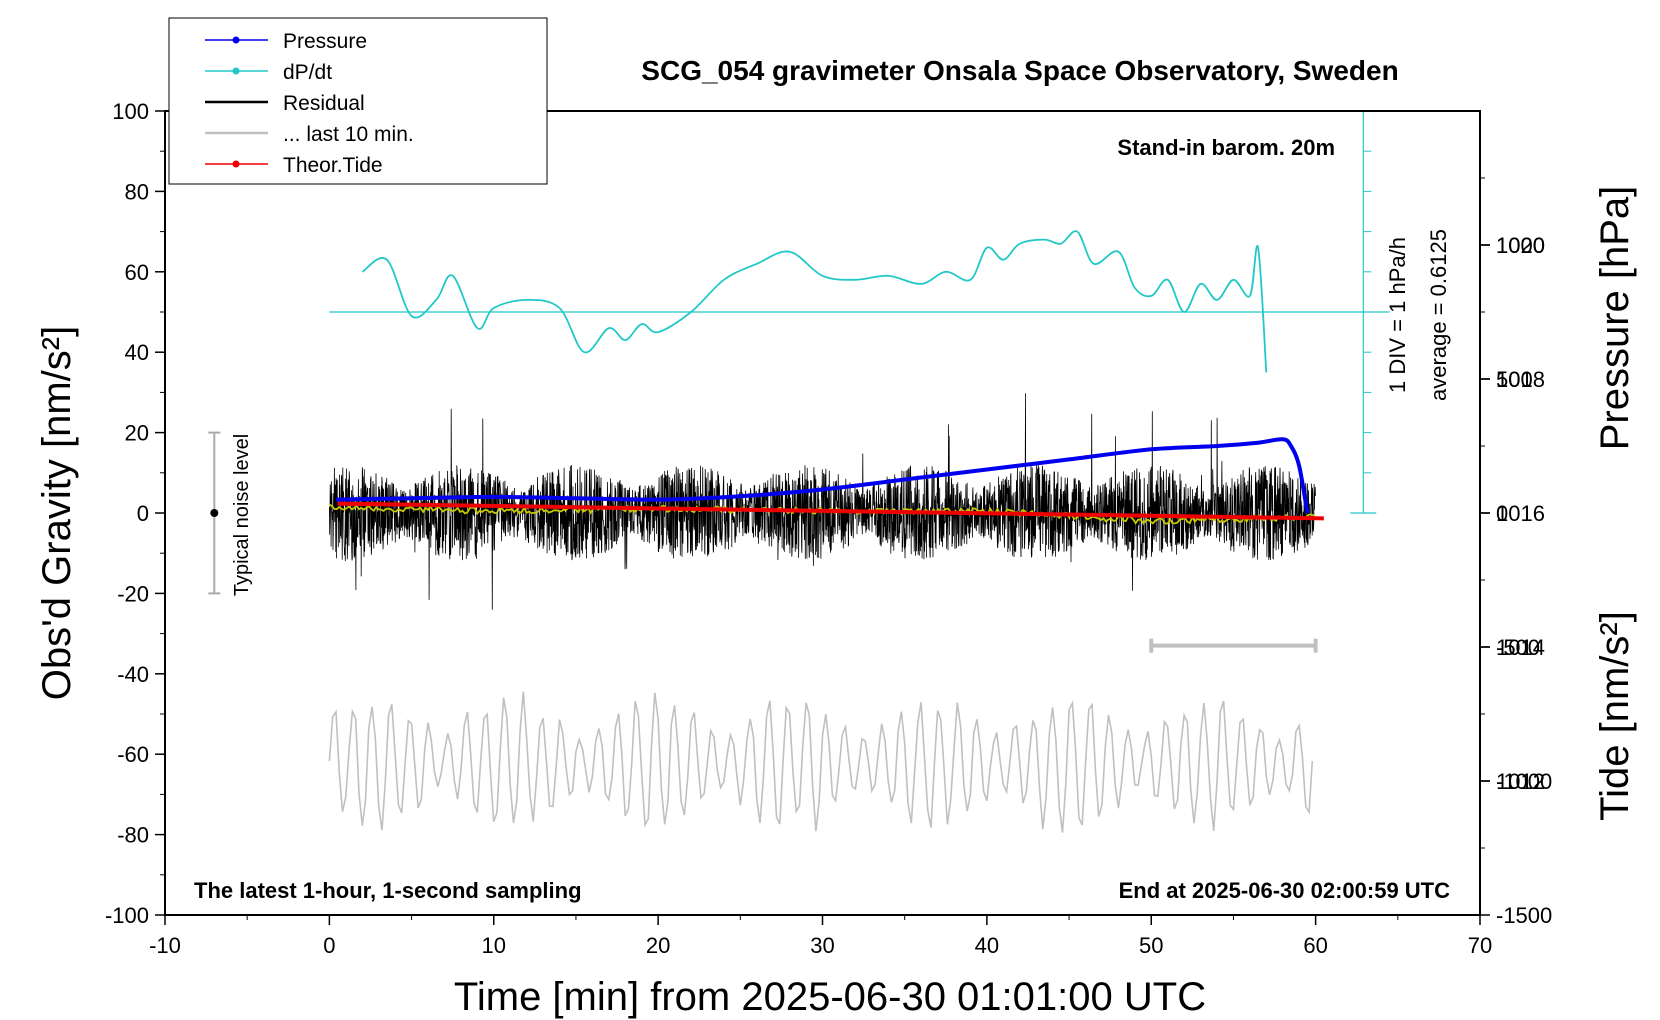 The height and width of the screenshot is (1020, 1660). What do you see at coordinates (127, 915) in the screenshot?
I see `y-tick-label: -100` at bounding box center [127, 915].